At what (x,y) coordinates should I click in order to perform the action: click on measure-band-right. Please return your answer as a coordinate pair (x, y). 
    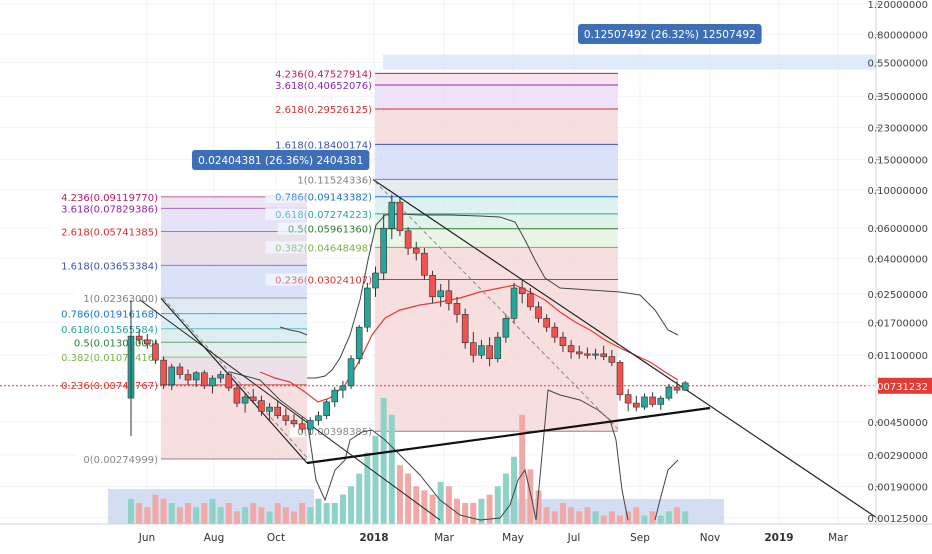
    Looking at the image, I should click on (629, 62).